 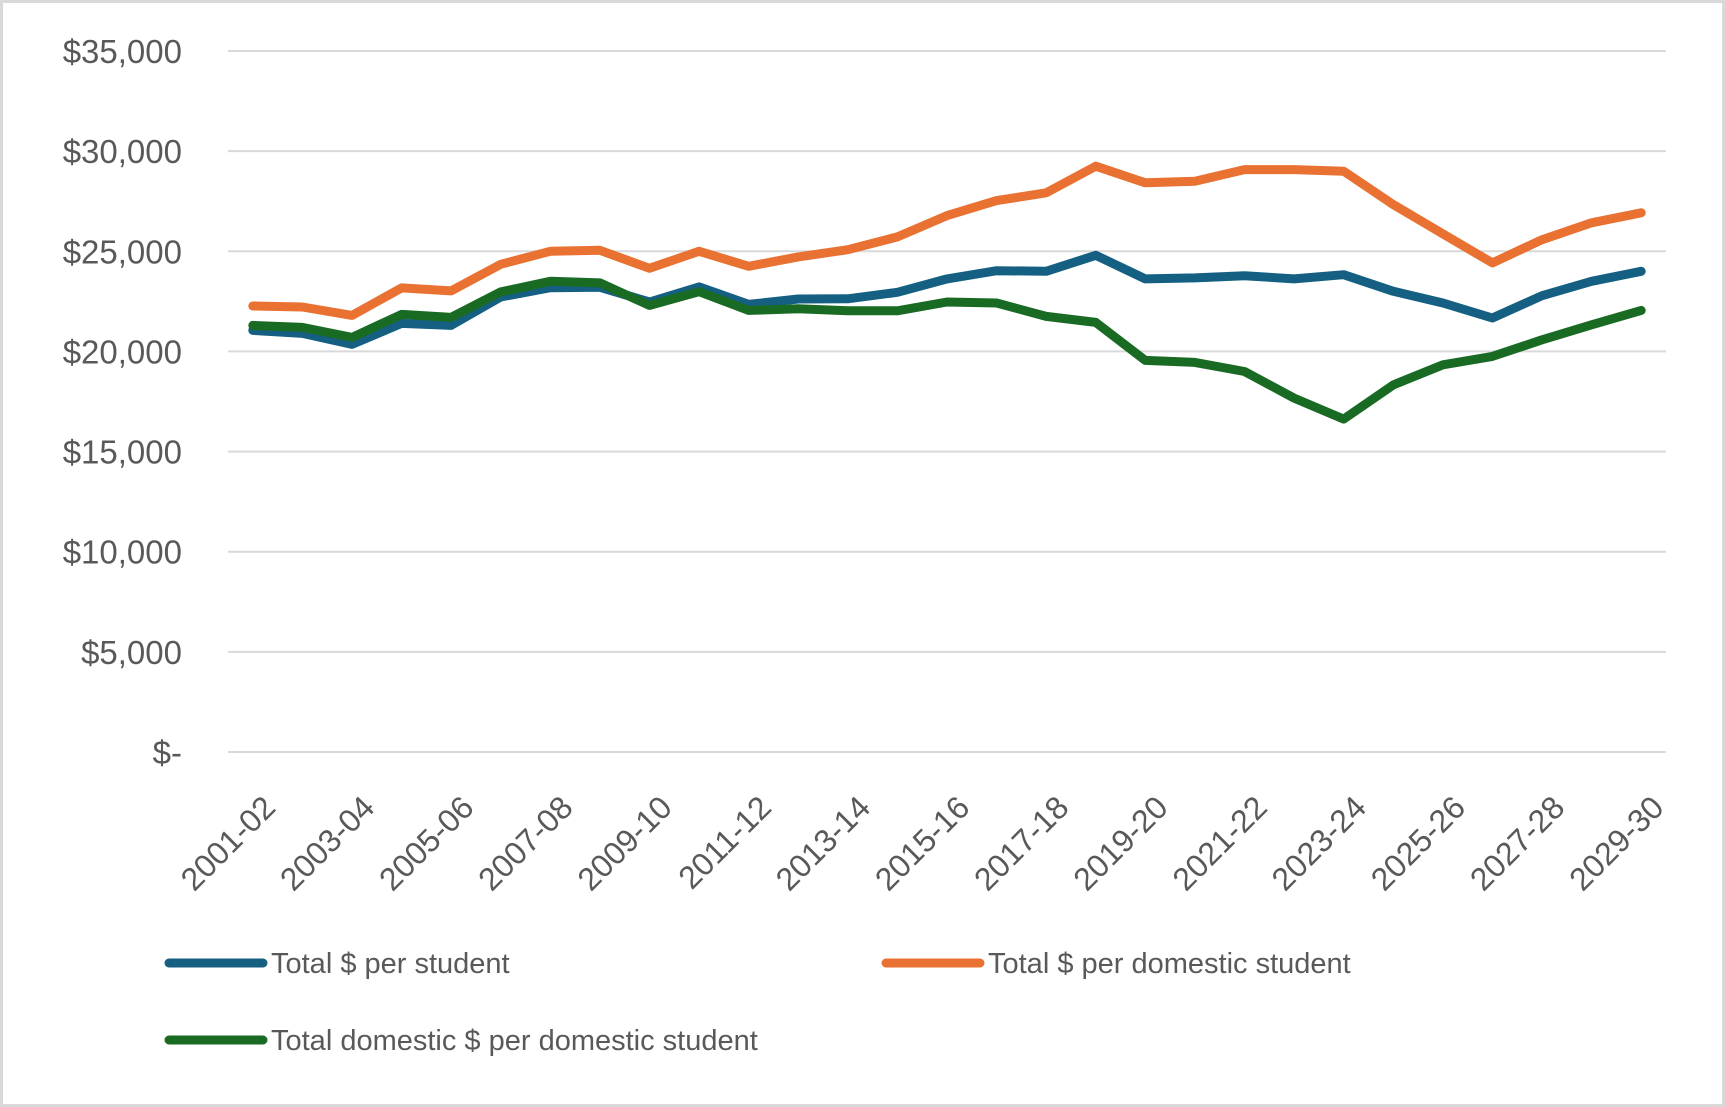 I want to click on legend-item-total-per-domestic-student: Total $ per domestic student, so click(x=1116, y=964).